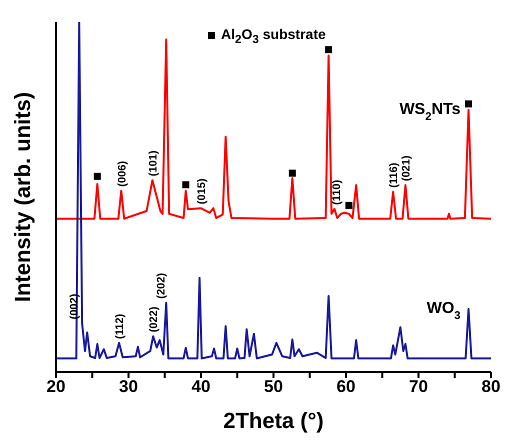  Describe the element at coordinates (336, 192) in the screenshot. I see `annotation: (110)` at that location.